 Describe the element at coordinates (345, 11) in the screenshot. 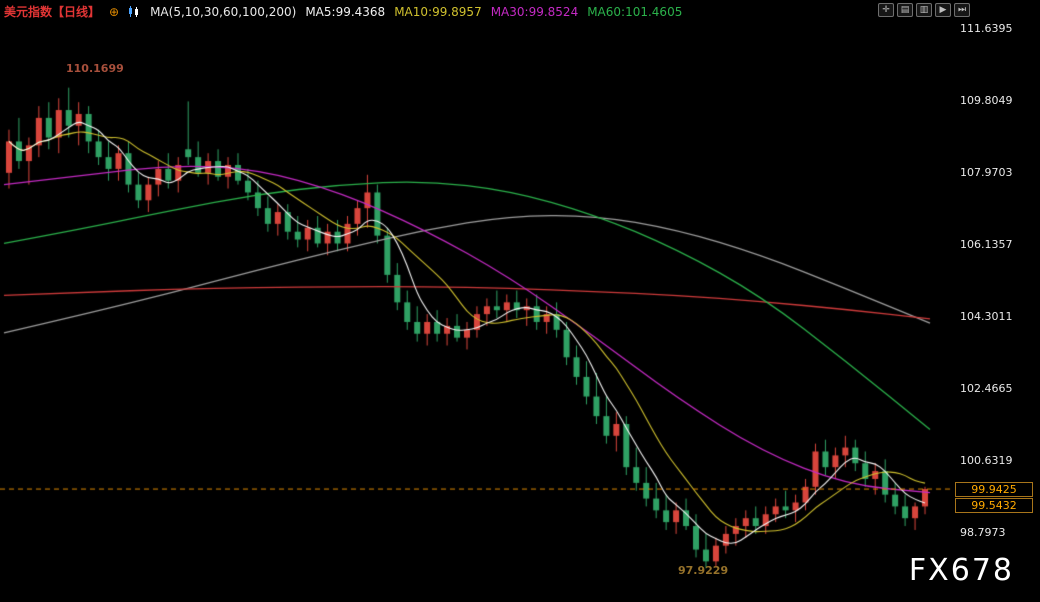

I see `ma5-readout: MA5:99.4368` at that location.